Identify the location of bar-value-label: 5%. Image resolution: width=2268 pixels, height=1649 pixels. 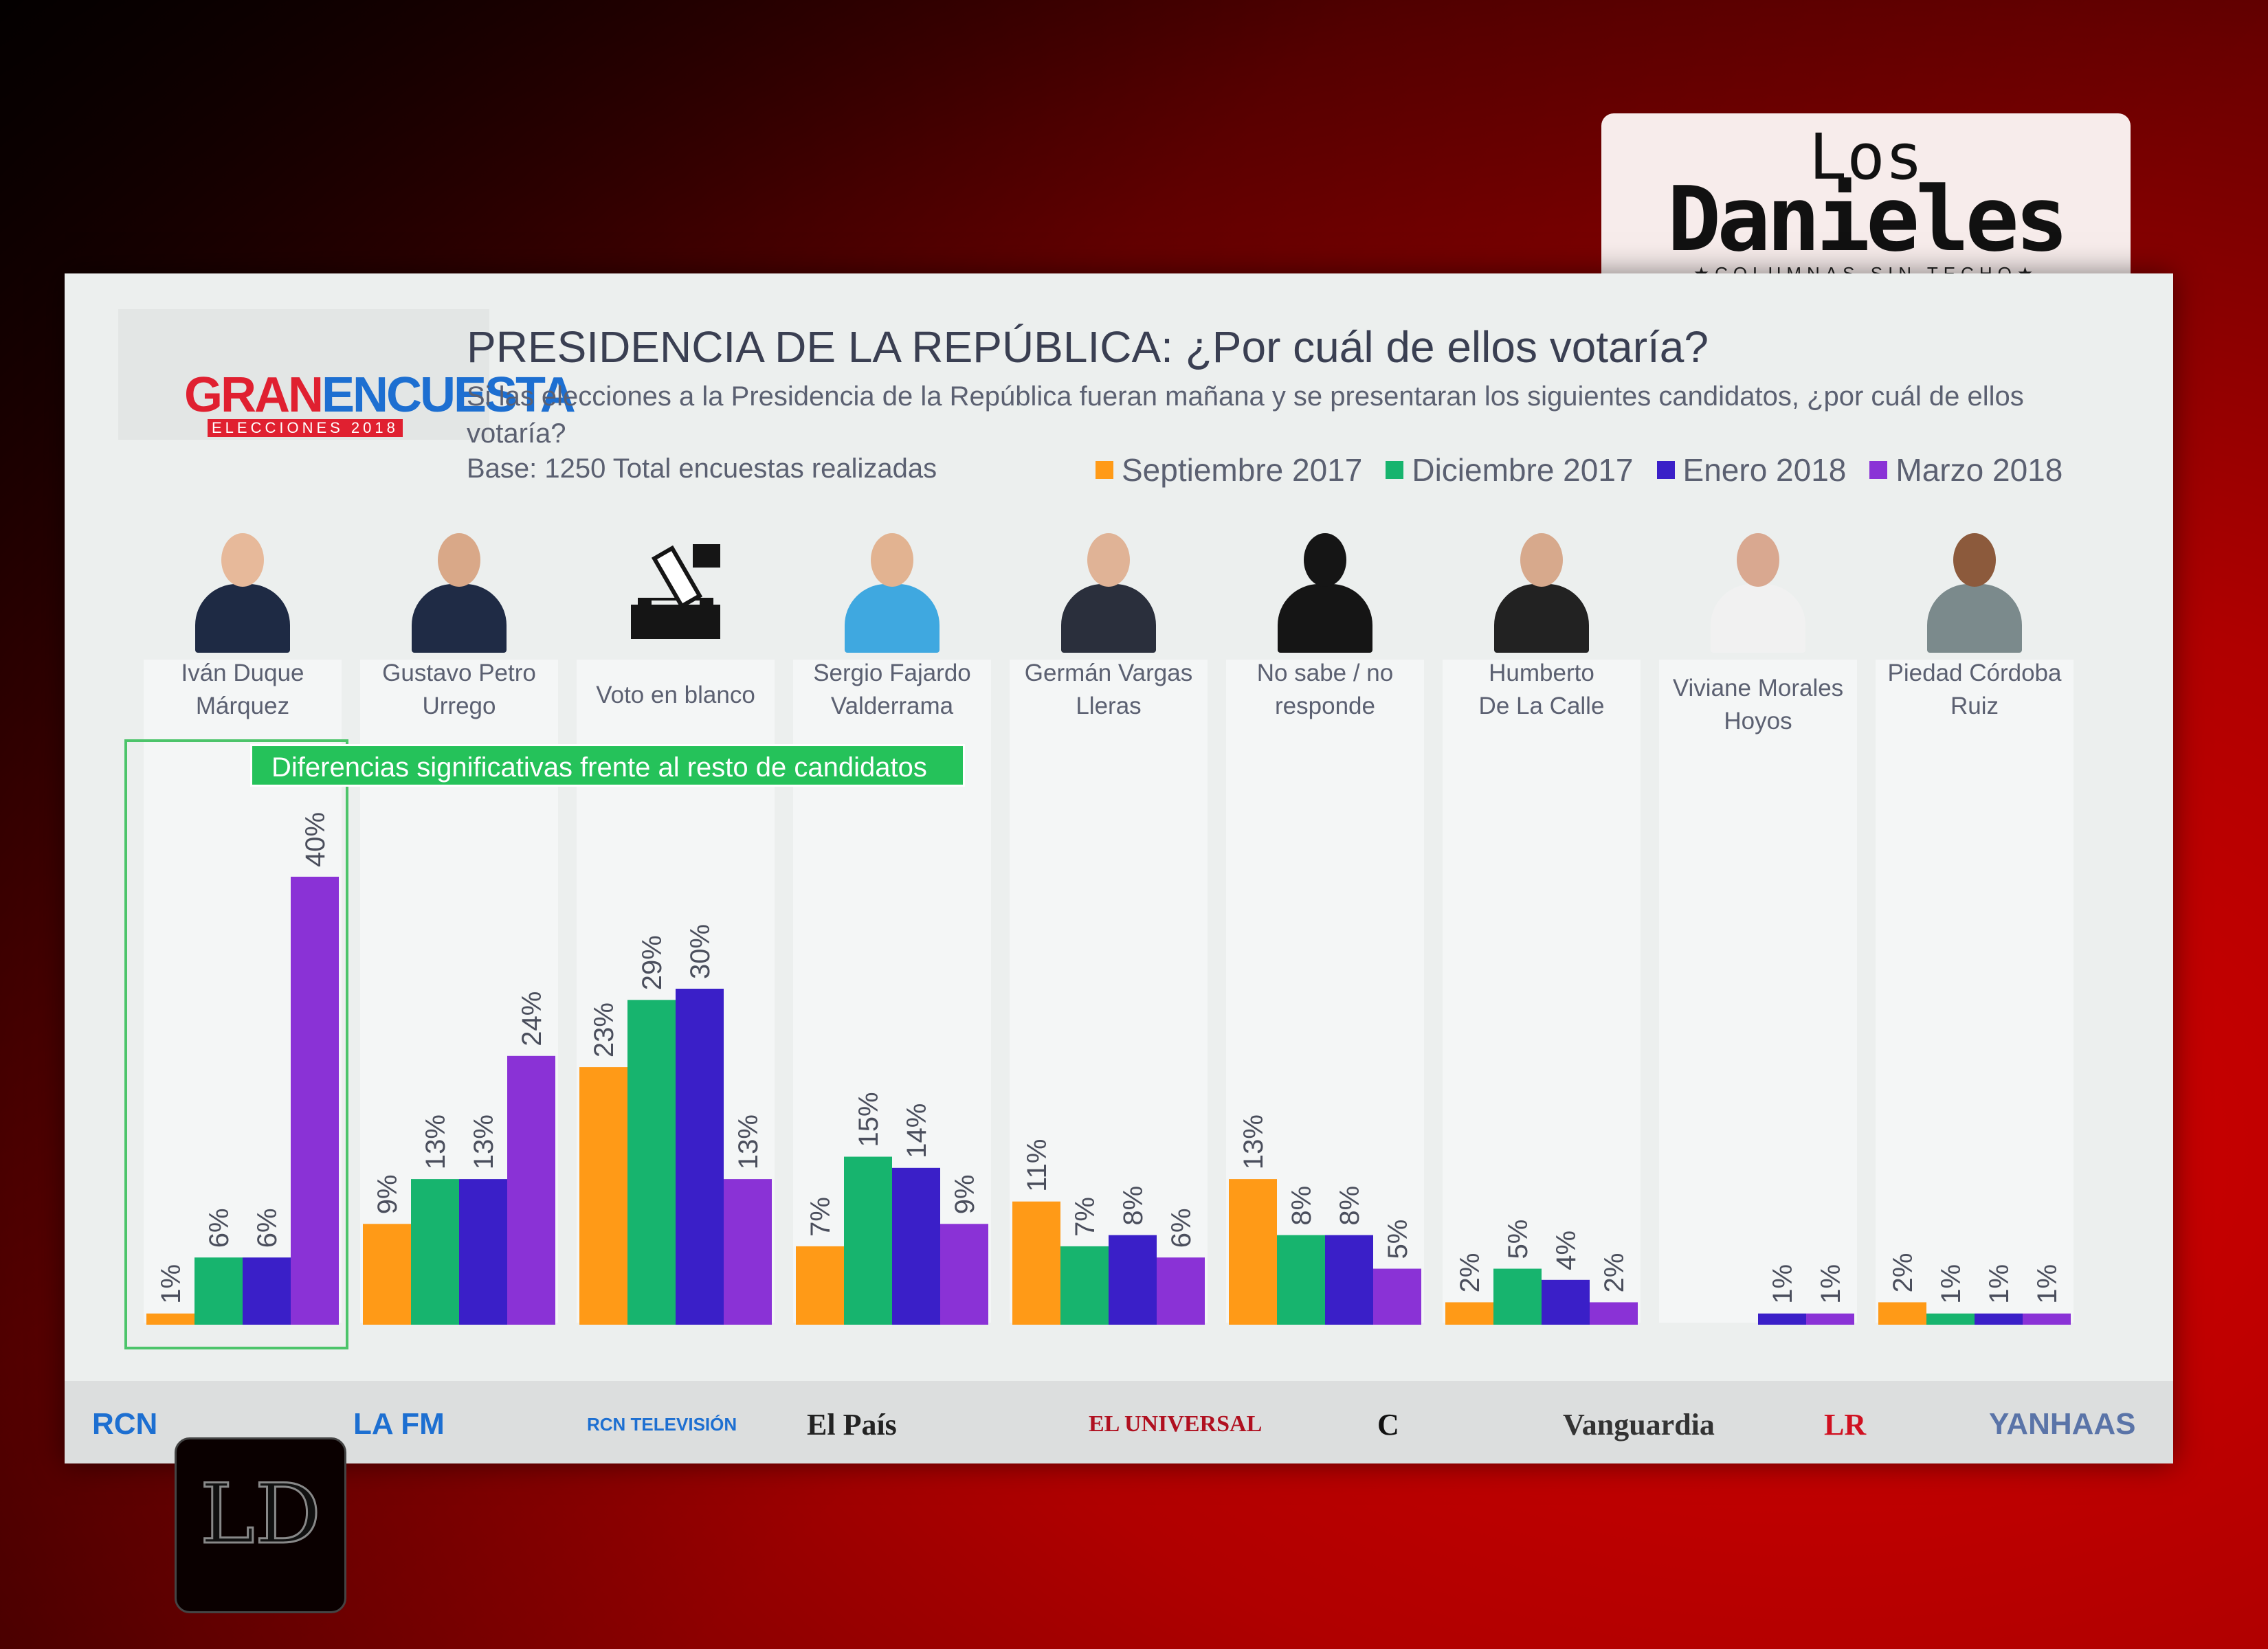
(1398, 1239).